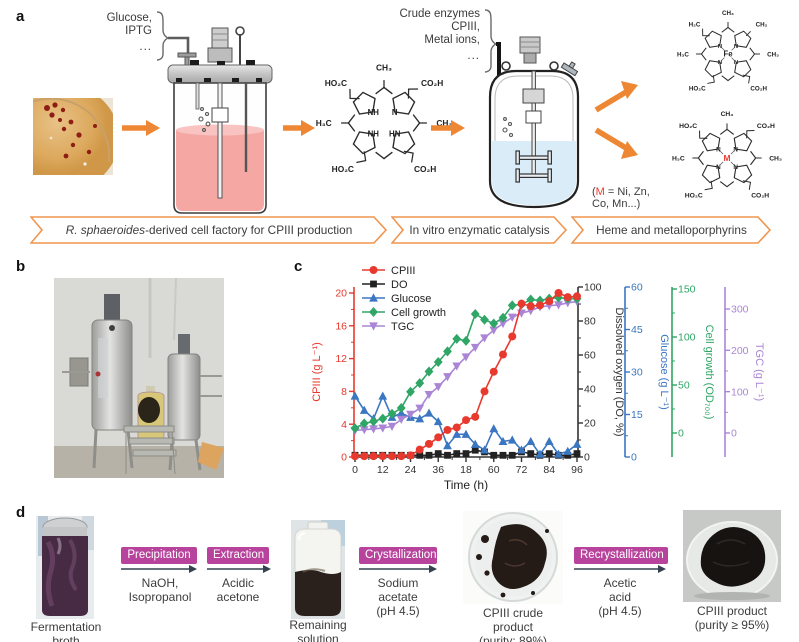 This screenshot has height=642, width=799. What do you see at coordinates (159, 555) in the screenshot?
I see `precipitation-badge: Precipitation` at bounding box center [159, 555].